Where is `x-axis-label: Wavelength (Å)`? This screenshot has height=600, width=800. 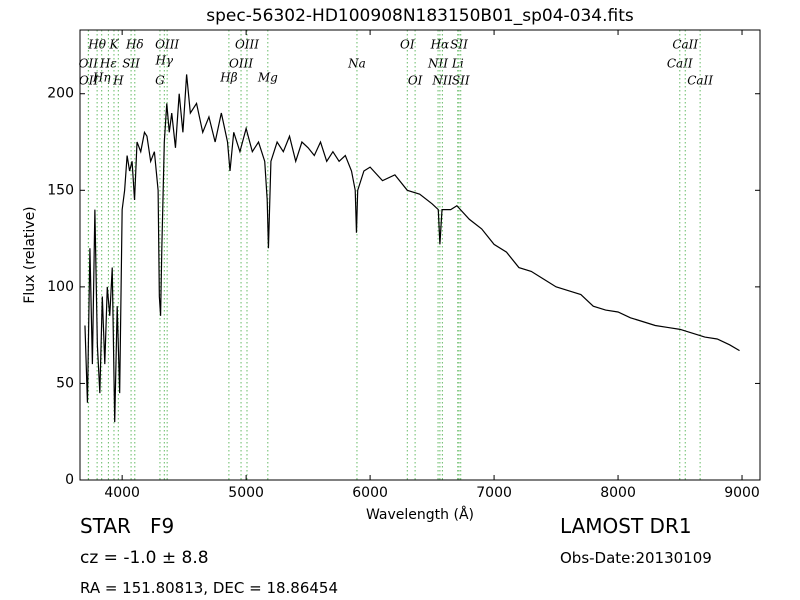
x-axis-label: Wavelength (Å) is located at coordinates (420, 514).